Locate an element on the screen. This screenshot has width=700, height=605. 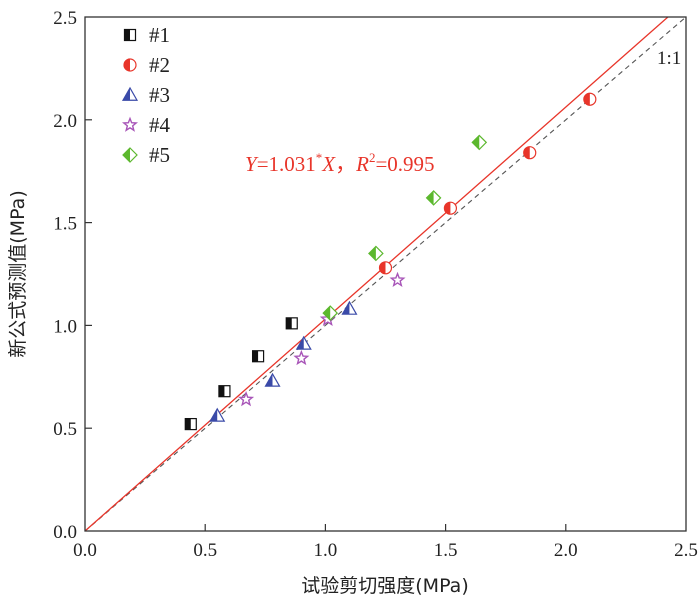
y-tick-label: 1.5 is located at coordinates (65, 224).